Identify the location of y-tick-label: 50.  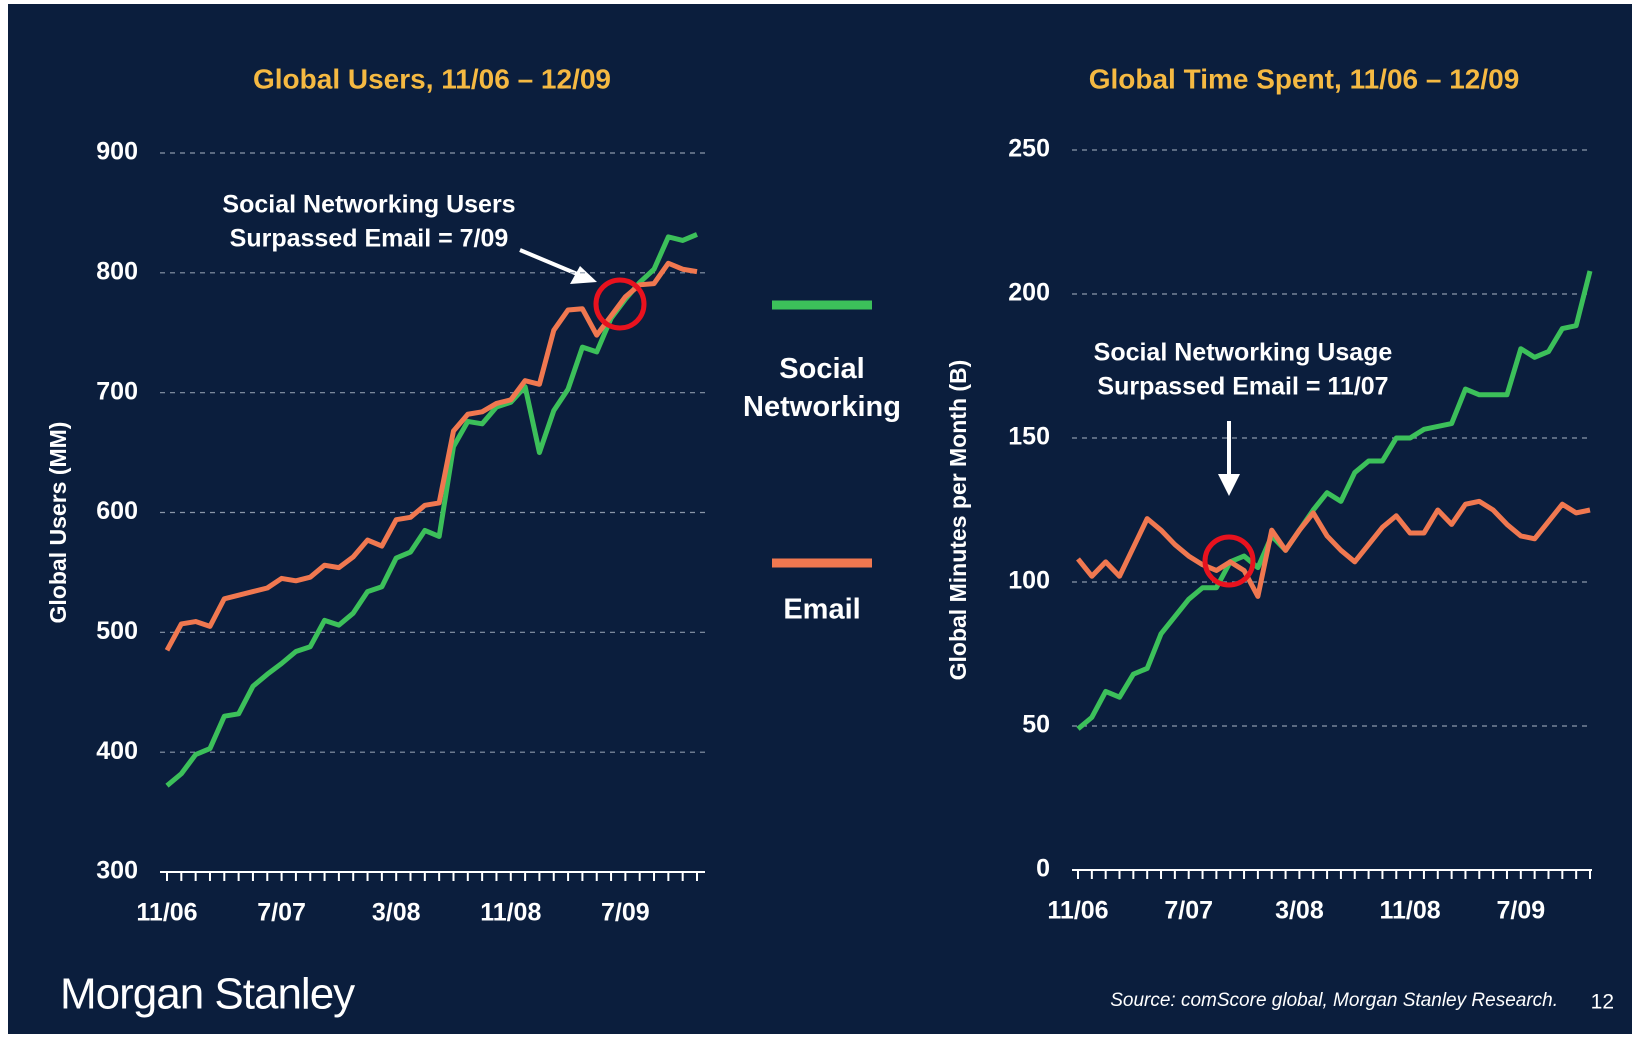
(1036, 725).